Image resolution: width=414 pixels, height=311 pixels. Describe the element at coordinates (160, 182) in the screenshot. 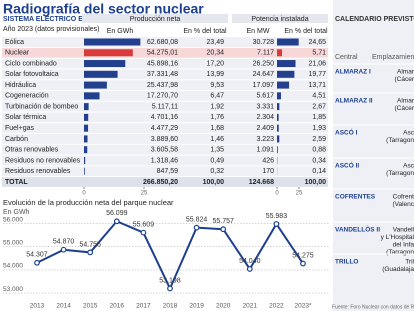

I see `total-cell: 266.850,20` at that location.